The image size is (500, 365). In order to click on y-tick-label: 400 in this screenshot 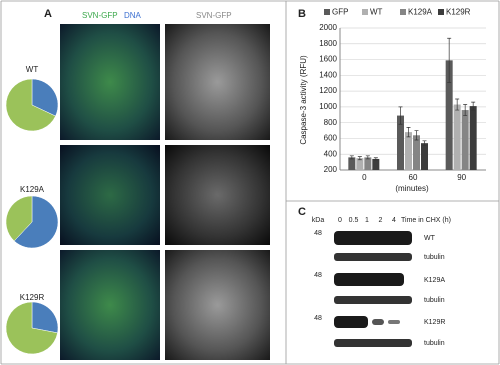, I will do `click(331, 153)`.